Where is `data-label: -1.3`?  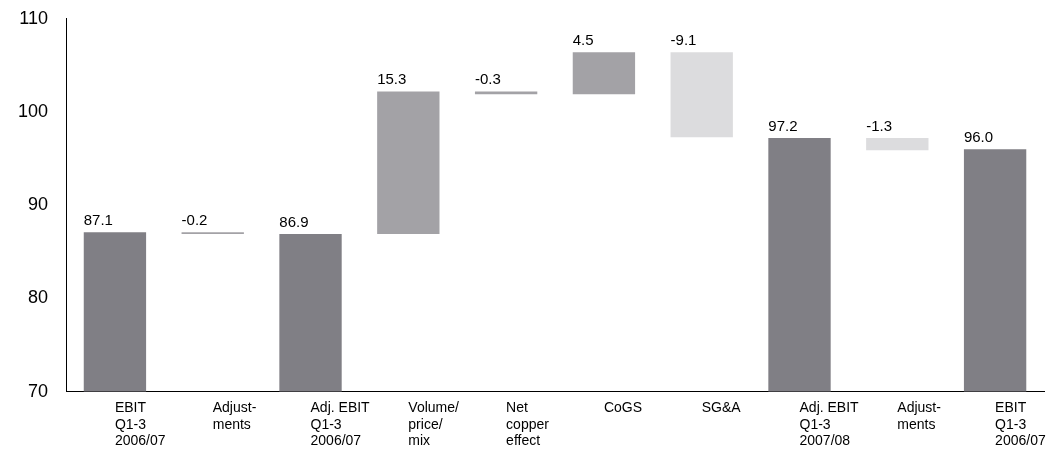 data-label: -1.3 is located at coordinates (879, 125).